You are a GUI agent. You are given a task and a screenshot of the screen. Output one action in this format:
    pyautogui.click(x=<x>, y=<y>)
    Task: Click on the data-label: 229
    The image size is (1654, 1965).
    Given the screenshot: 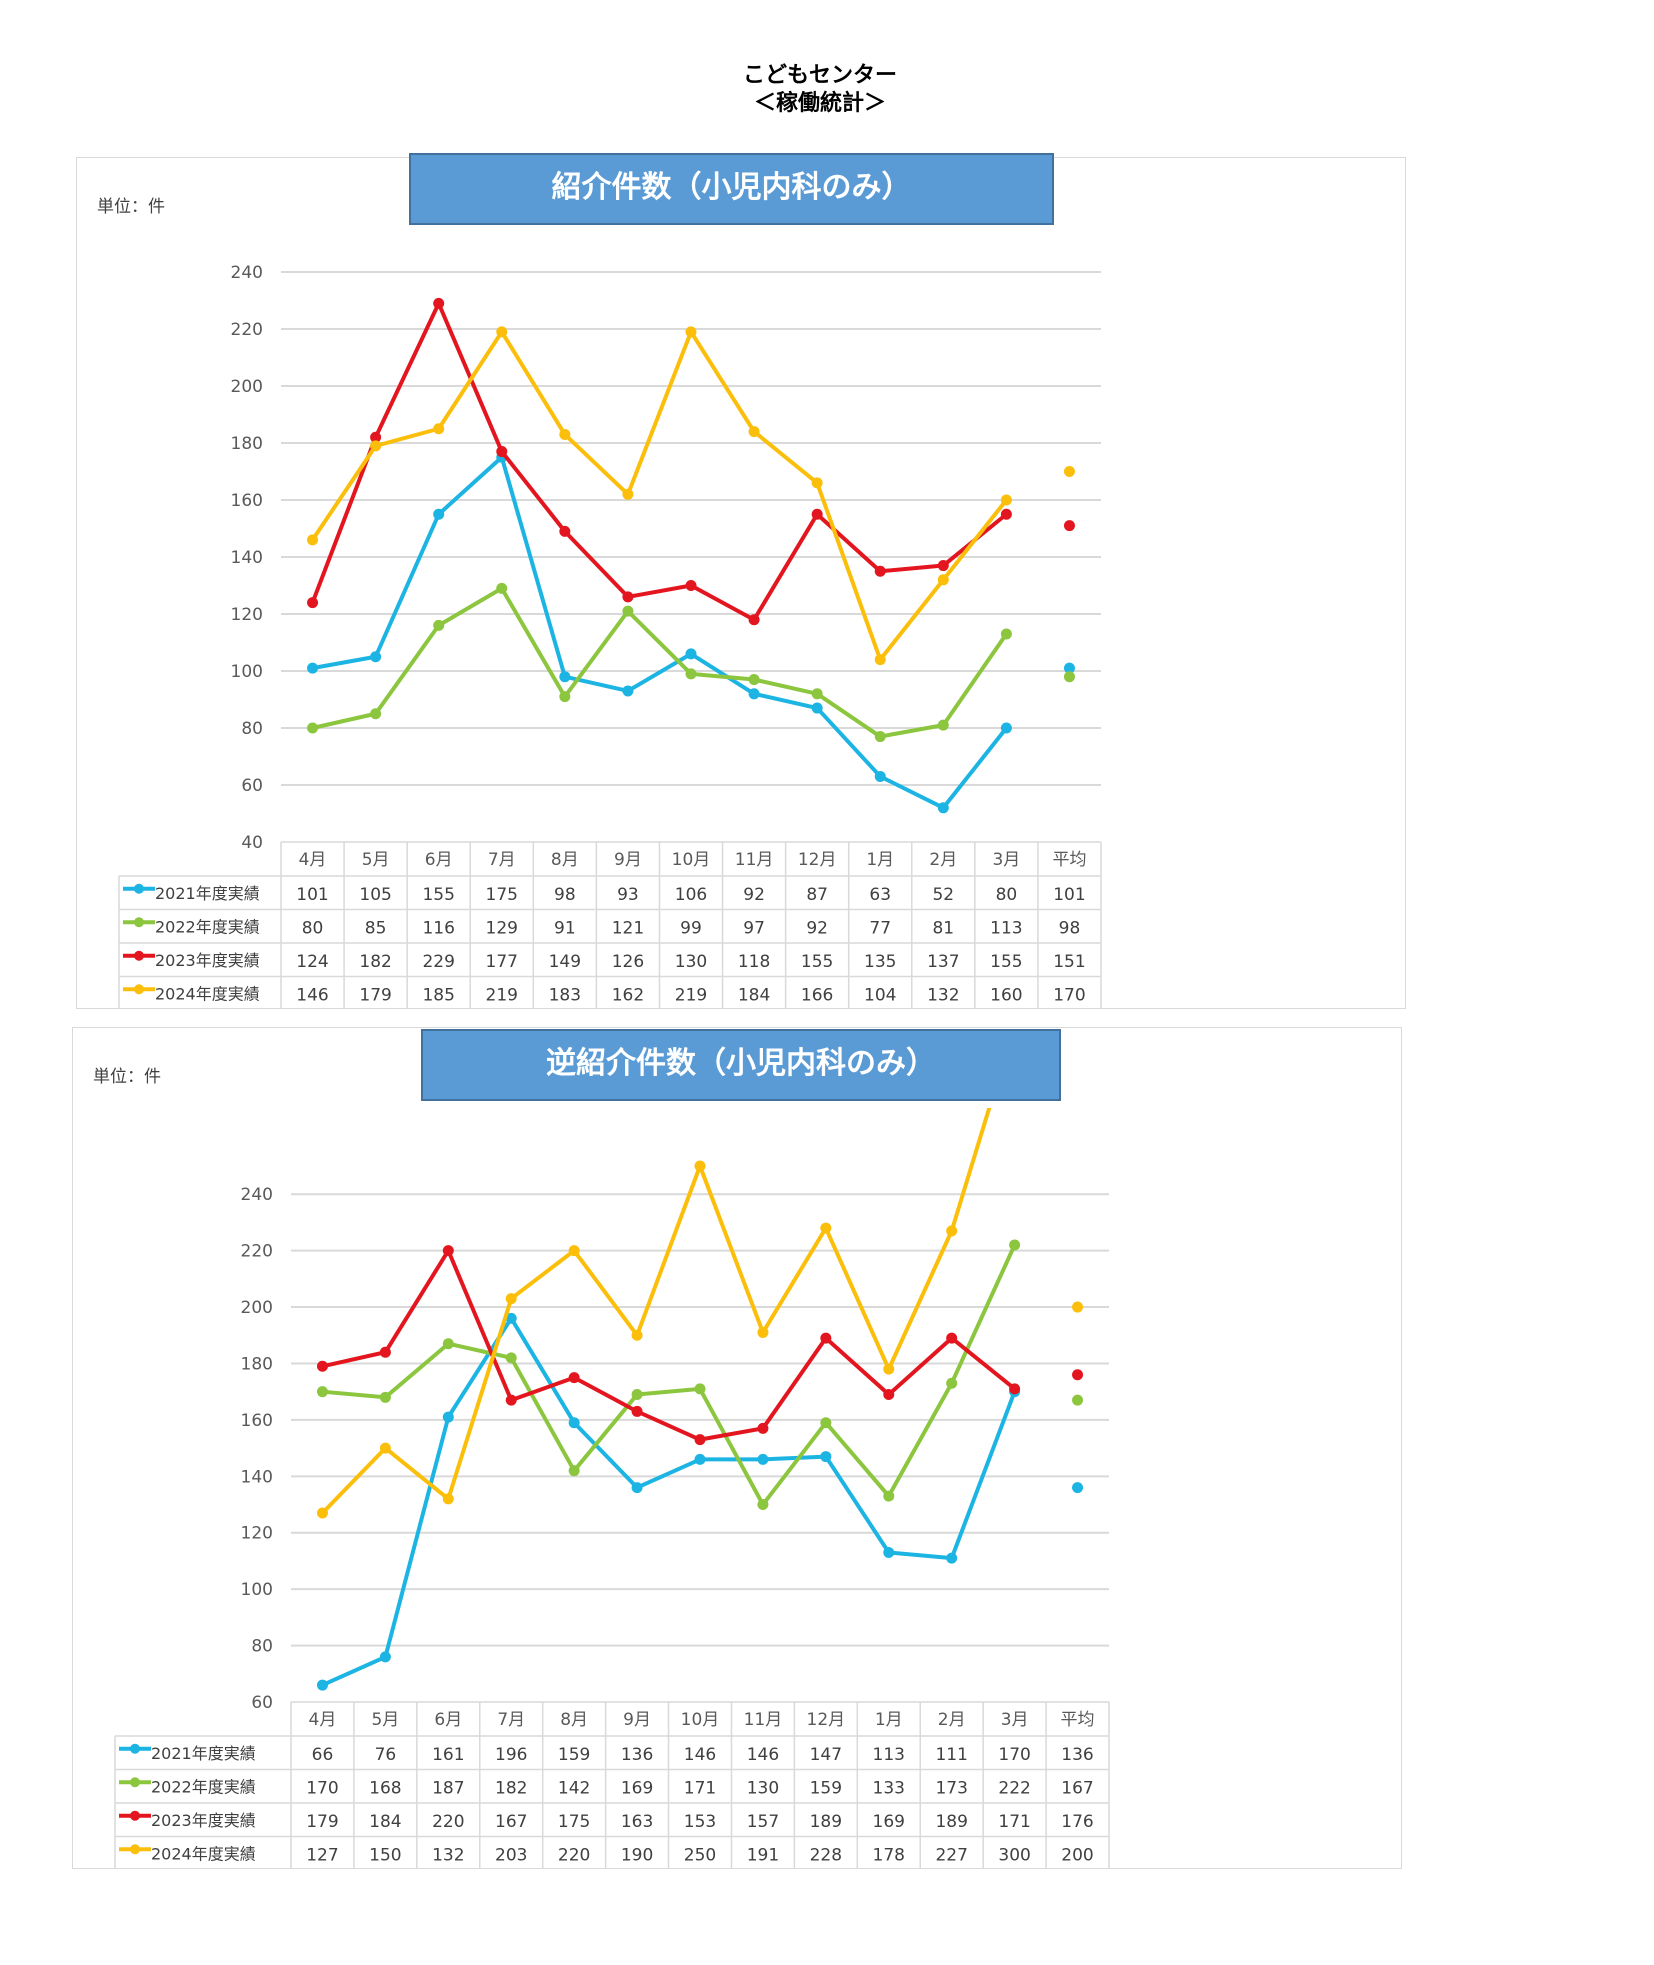 What is the action you would take?
    pyautogui.click(x=438, y=962)
    